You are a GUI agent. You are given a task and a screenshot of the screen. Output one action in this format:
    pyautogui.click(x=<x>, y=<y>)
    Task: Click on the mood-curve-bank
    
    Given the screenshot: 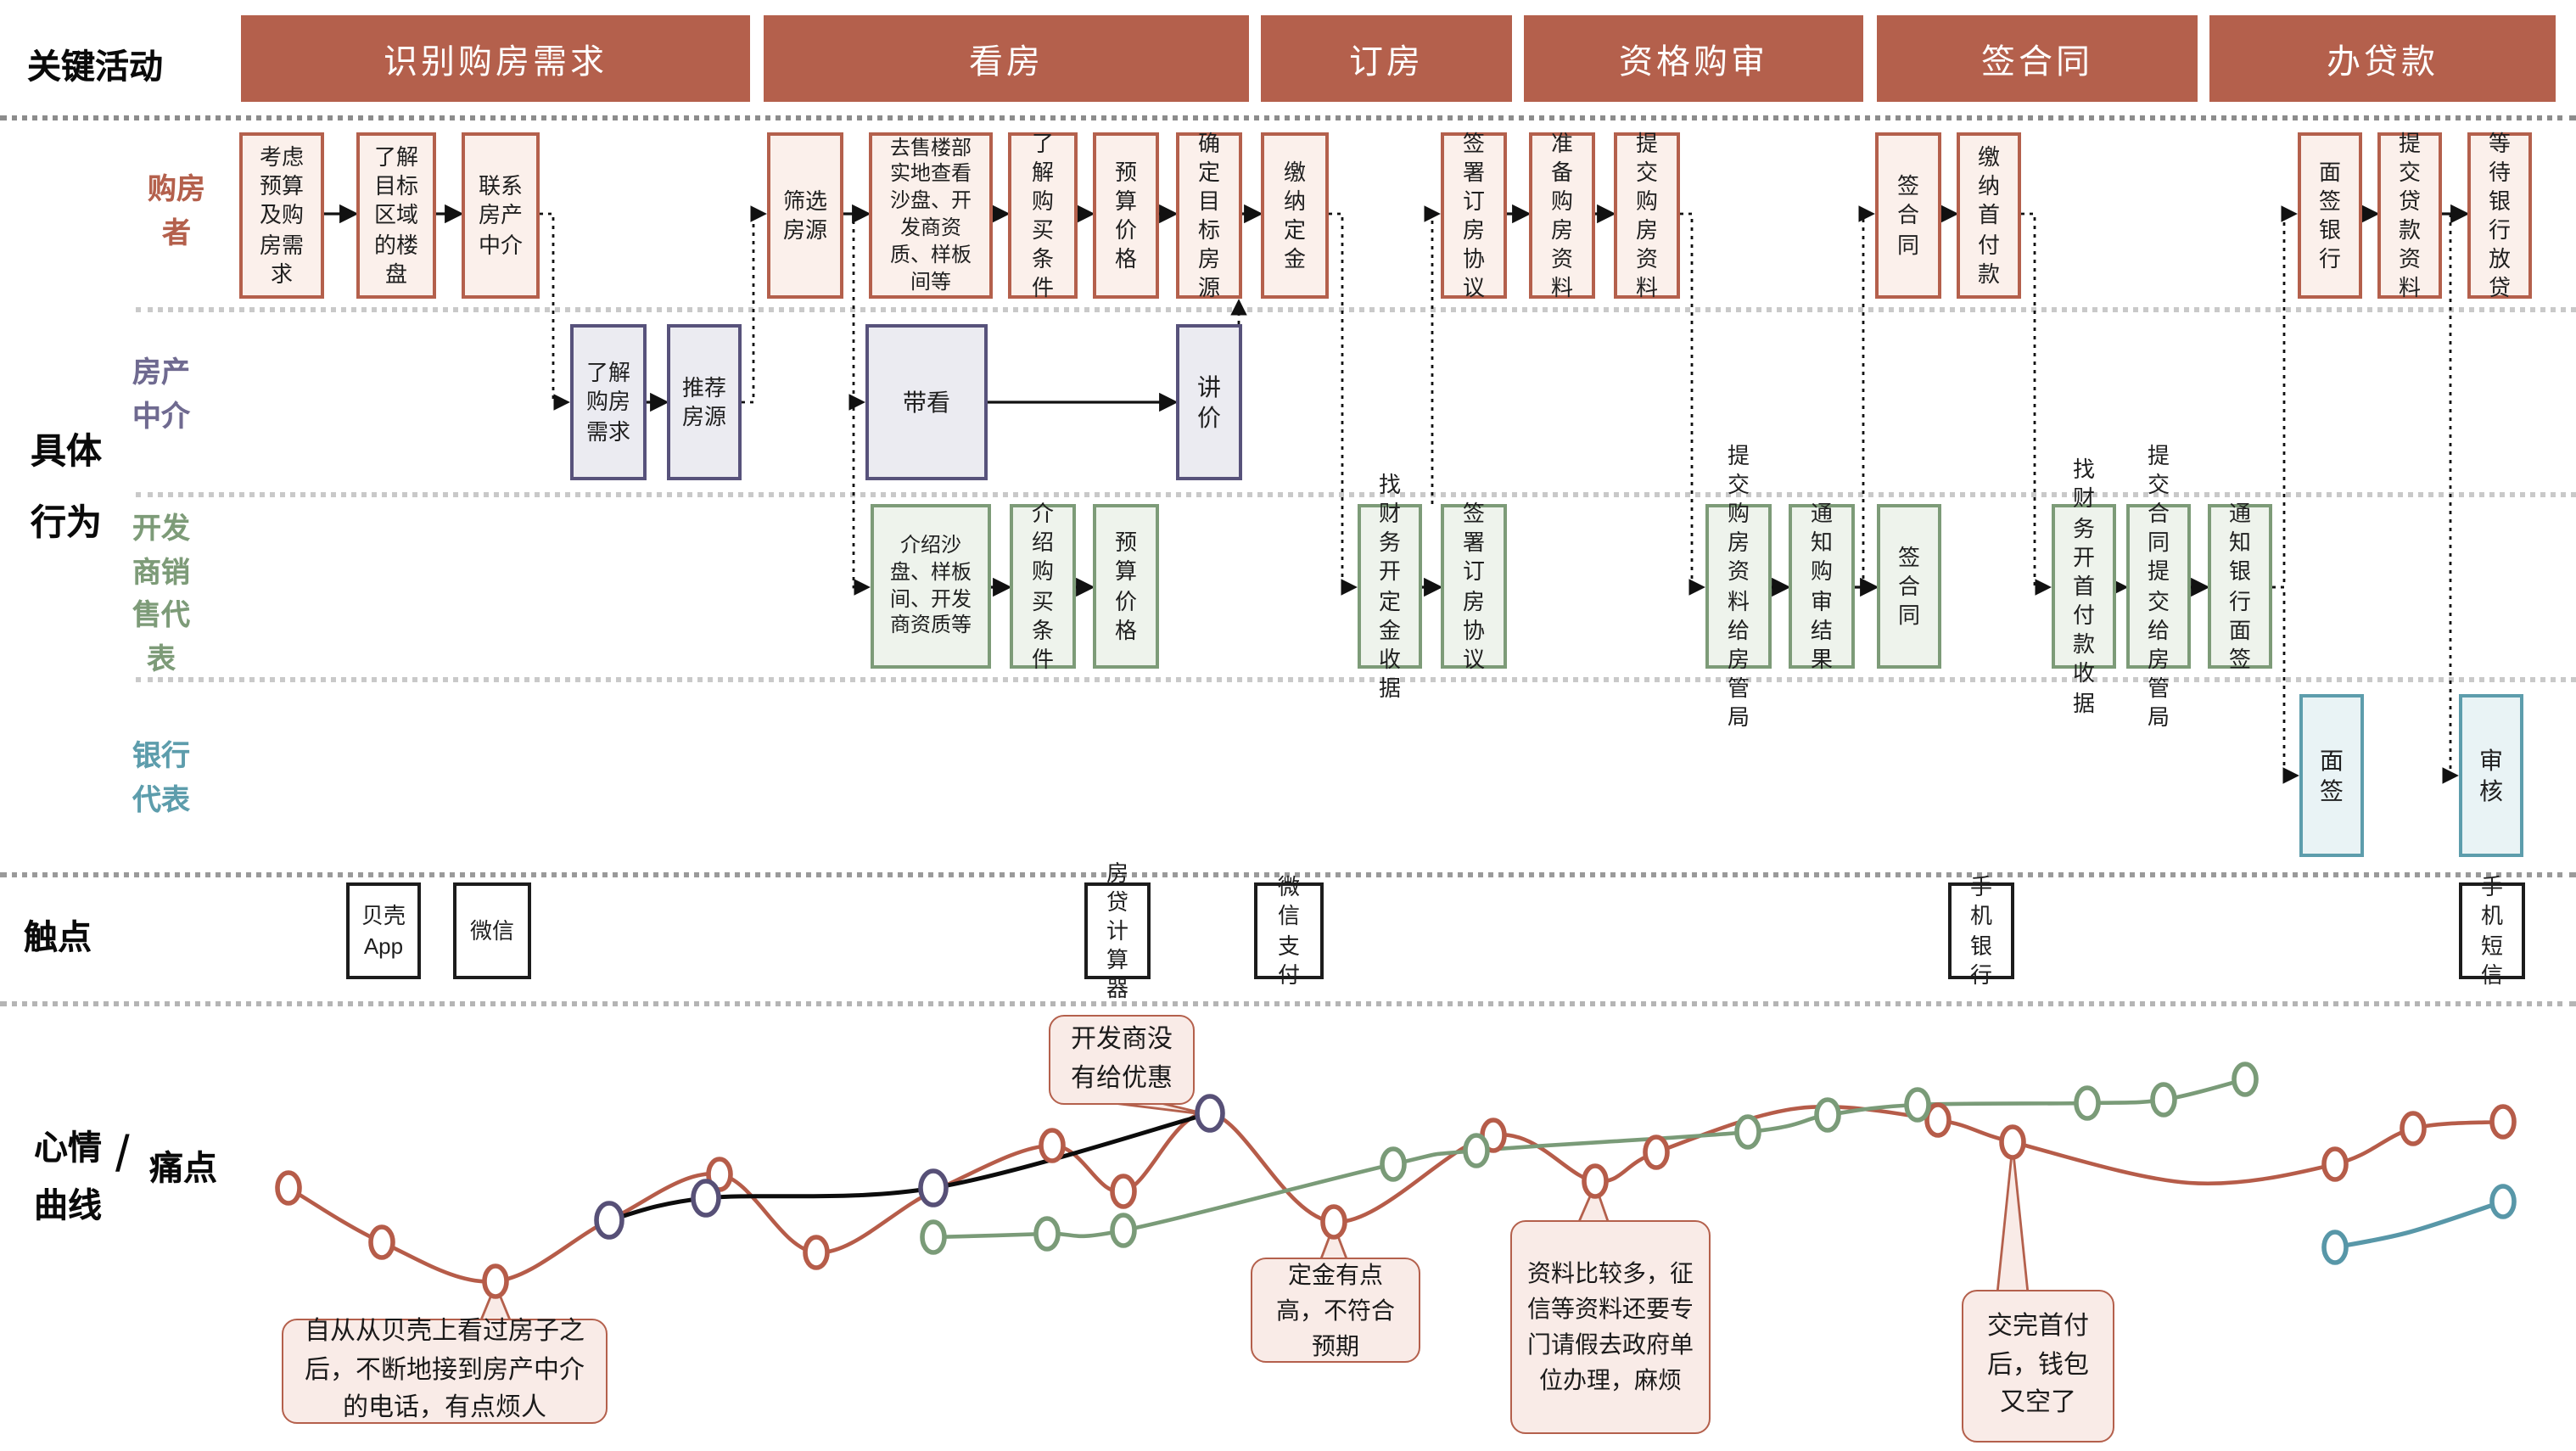 What is the action you would take?
    pyautogui.click(x=2419, y=1225)
    